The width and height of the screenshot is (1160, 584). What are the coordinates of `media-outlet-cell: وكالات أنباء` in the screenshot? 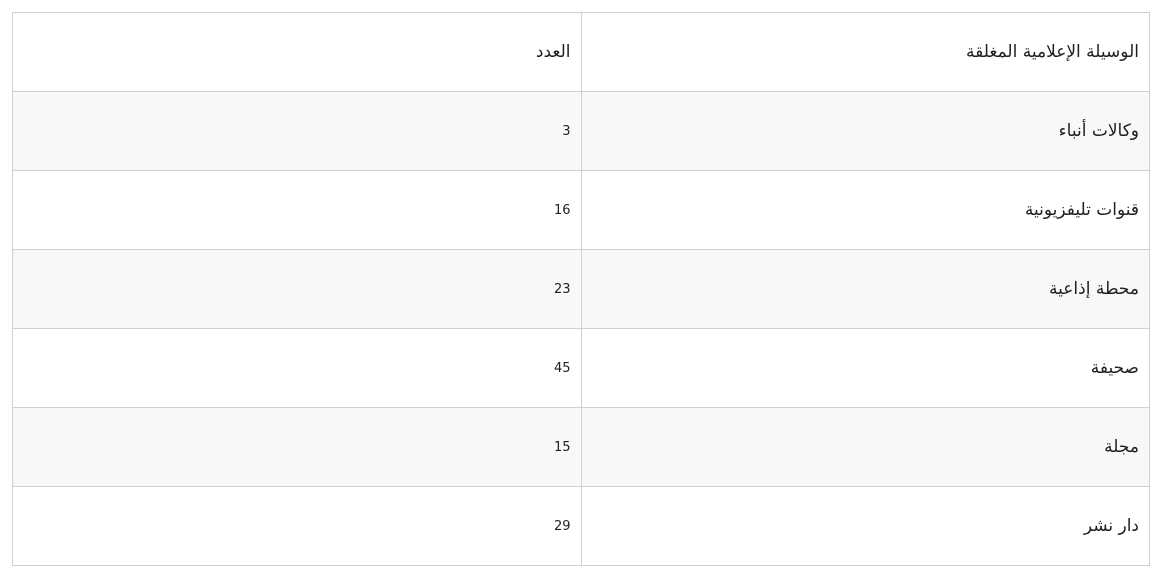 It's located at (865, 131).